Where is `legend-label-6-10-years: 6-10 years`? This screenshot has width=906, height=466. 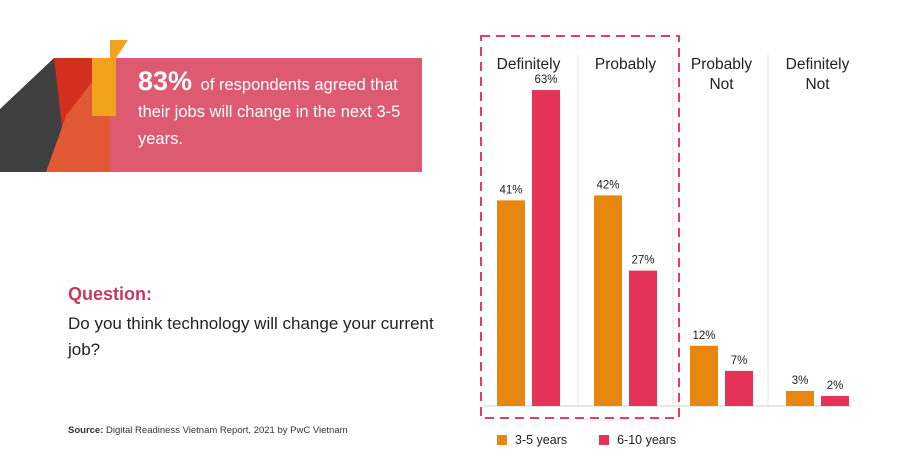
legend-label-6-10-years: 6-10 years is located at coordinates (647, 440).